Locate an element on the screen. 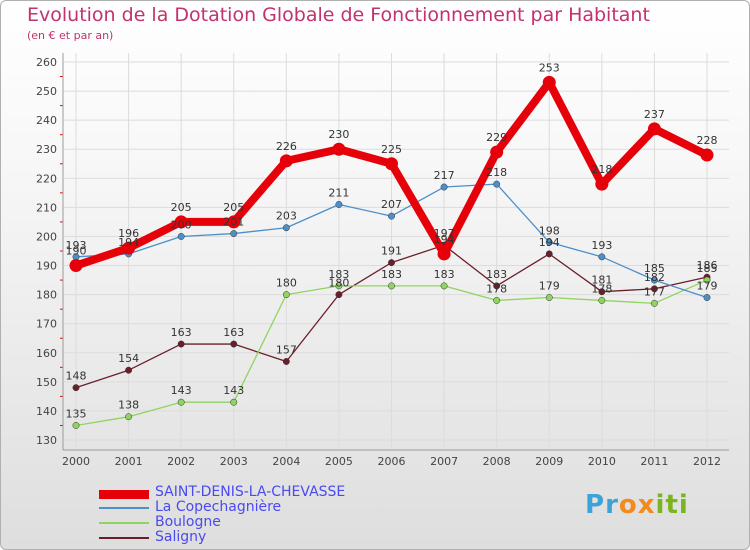 This screenshot has width=750, height=550. x-tick-label: 2006 is located at coordinates (392, 461).